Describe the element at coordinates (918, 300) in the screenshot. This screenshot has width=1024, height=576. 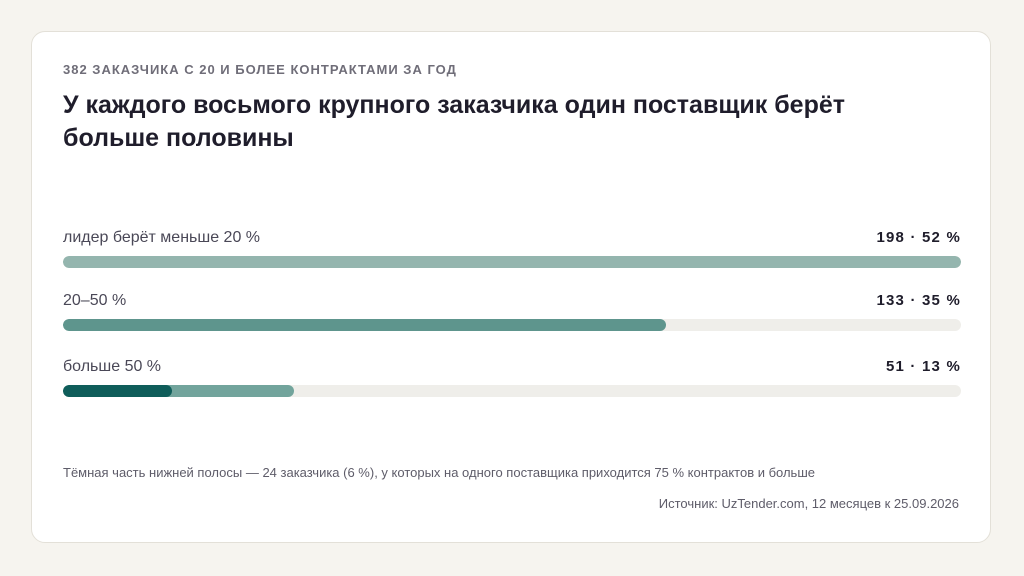
I see `bar-value-label: 133 · 35 %` at that location.